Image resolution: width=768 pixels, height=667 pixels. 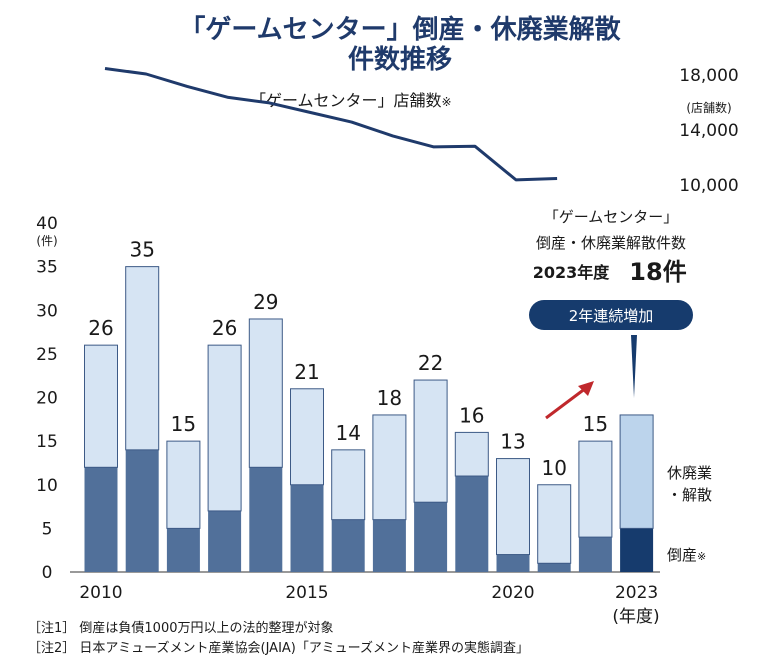 What do you see at coordinates (554, 524) in the screenshot?
I see `bar-closure-2021` at bounding box center [554, 524].